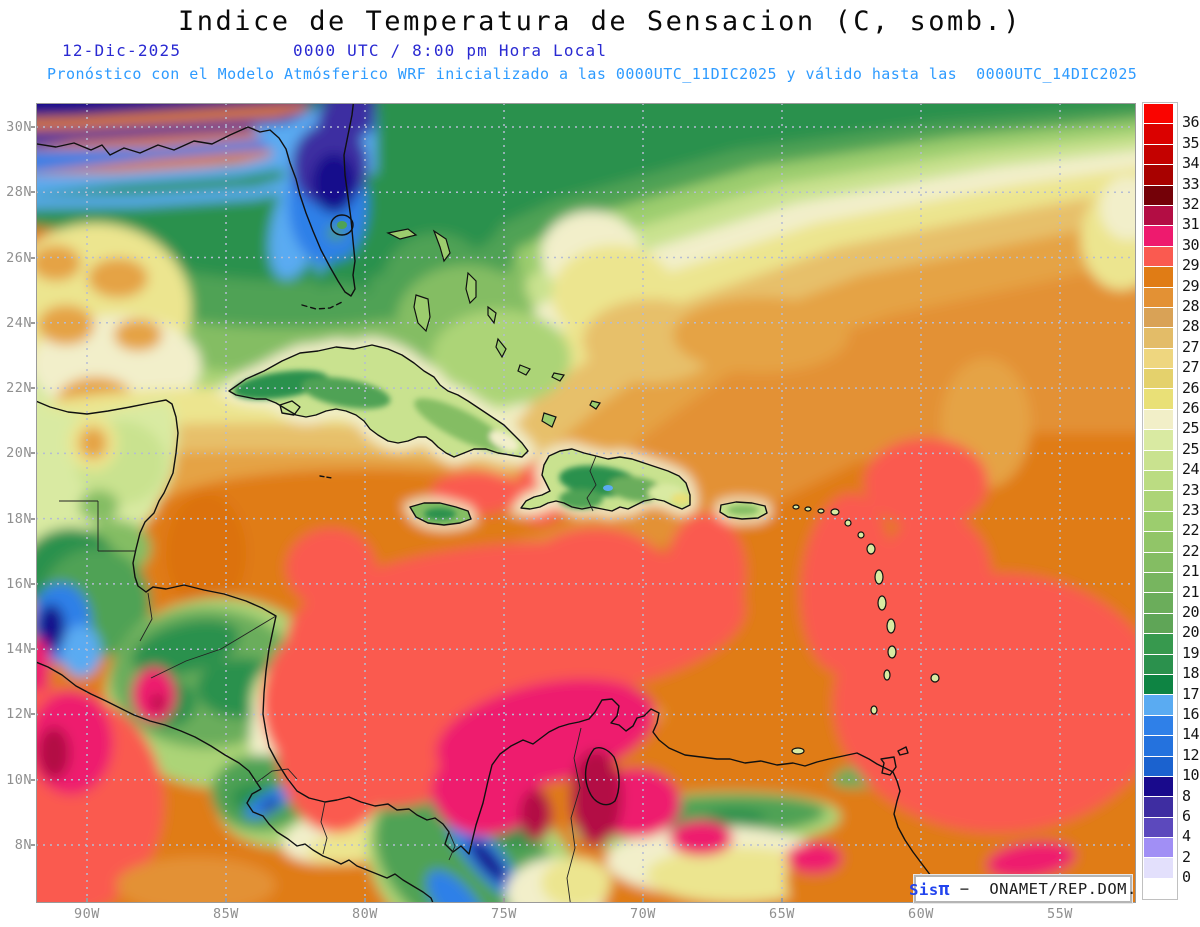 The image size is (1200, 927). I want to click on colorbar-label: 32, so click(1191, 204).